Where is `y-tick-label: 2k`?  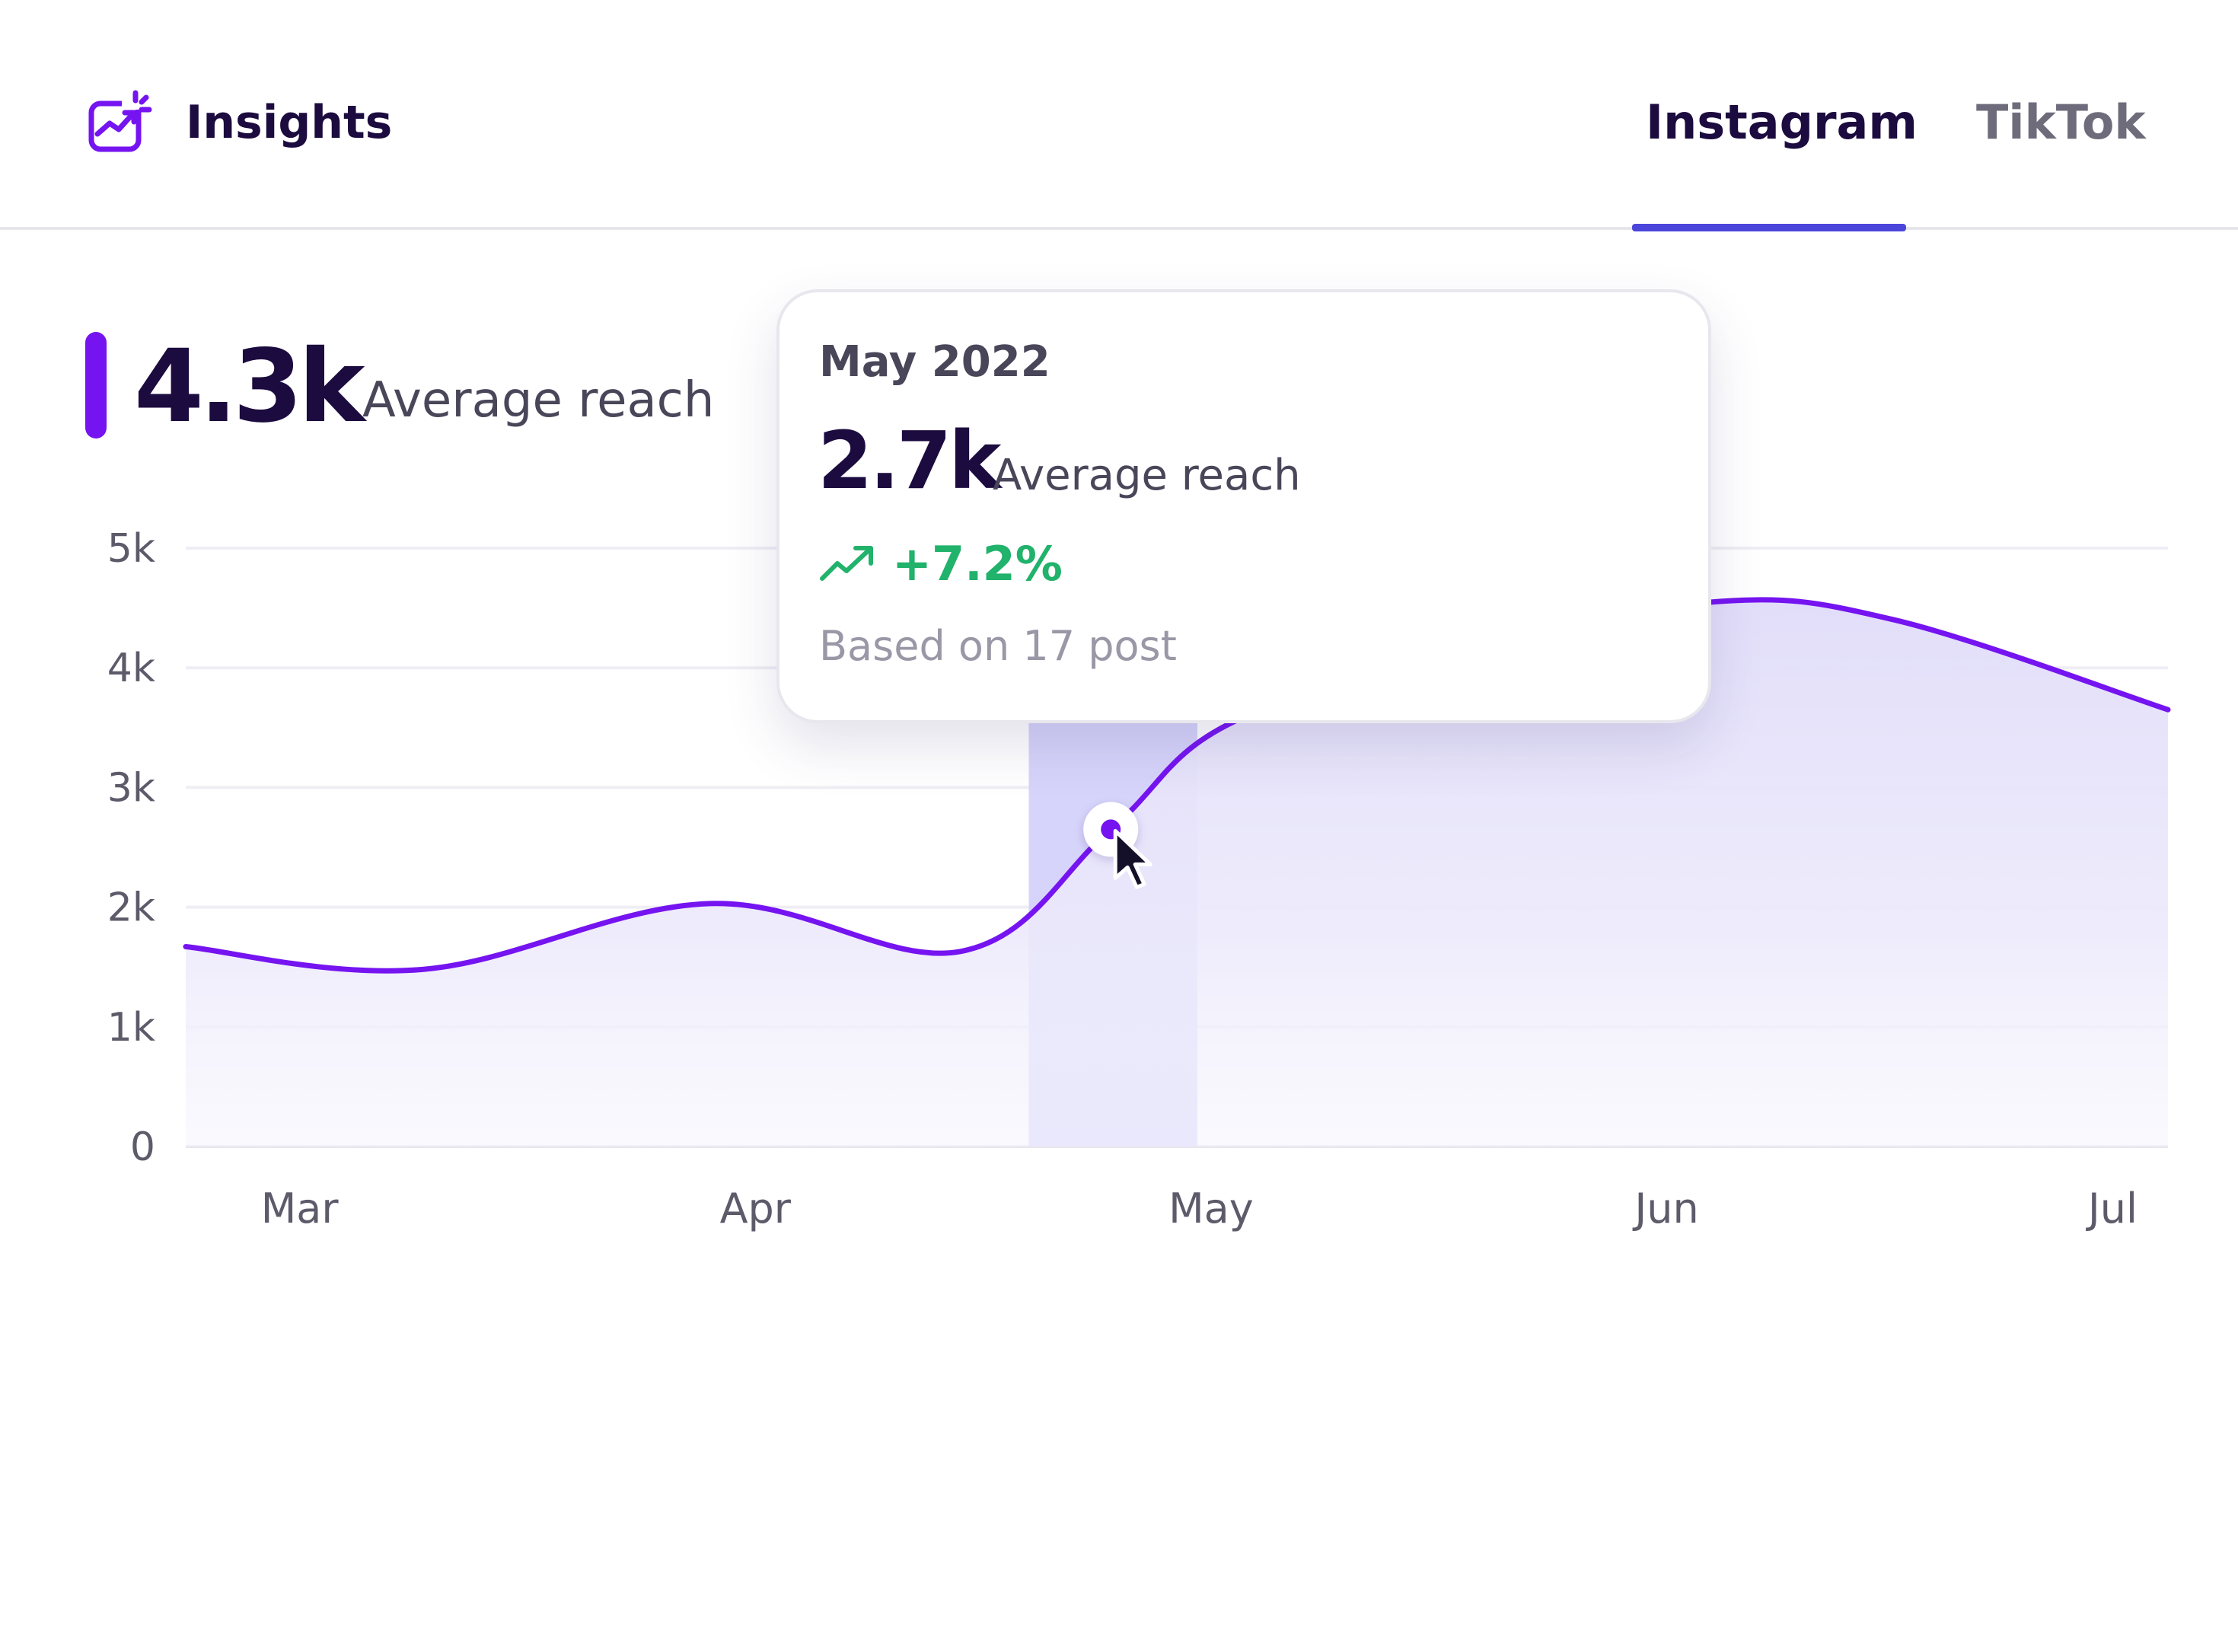
y-tick-label: 2k is located at coordinates (131, 908).